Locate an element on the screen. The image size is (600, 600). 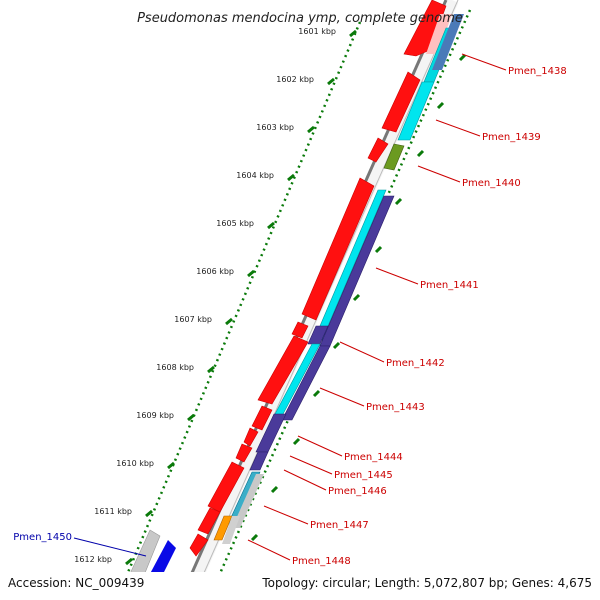
ruler-label: 1601 kbp is located at coordinates (317, 31).